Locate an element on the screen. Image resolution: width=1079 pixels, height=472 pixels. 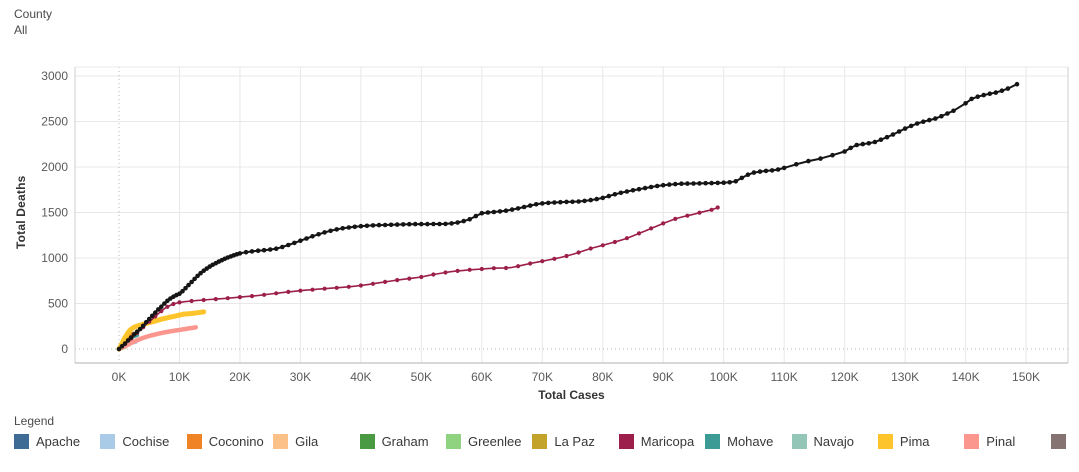
legend-item-maricopa: Maricopa is located at coordinates (661, 441).